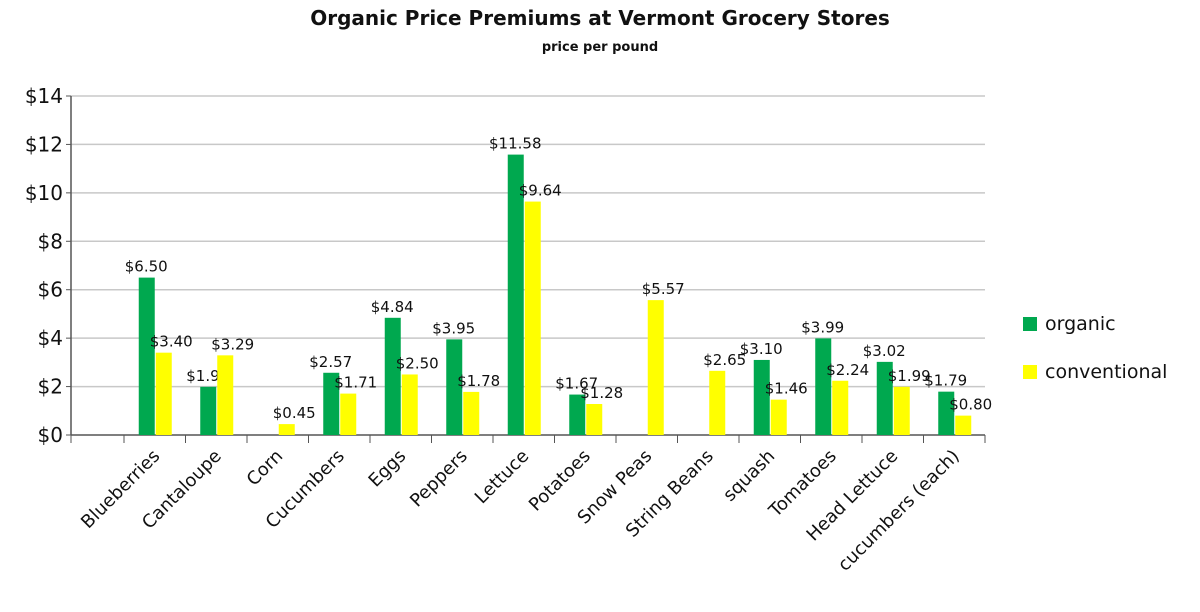  I want to click on data-label: $3.99, so click(822, 327).